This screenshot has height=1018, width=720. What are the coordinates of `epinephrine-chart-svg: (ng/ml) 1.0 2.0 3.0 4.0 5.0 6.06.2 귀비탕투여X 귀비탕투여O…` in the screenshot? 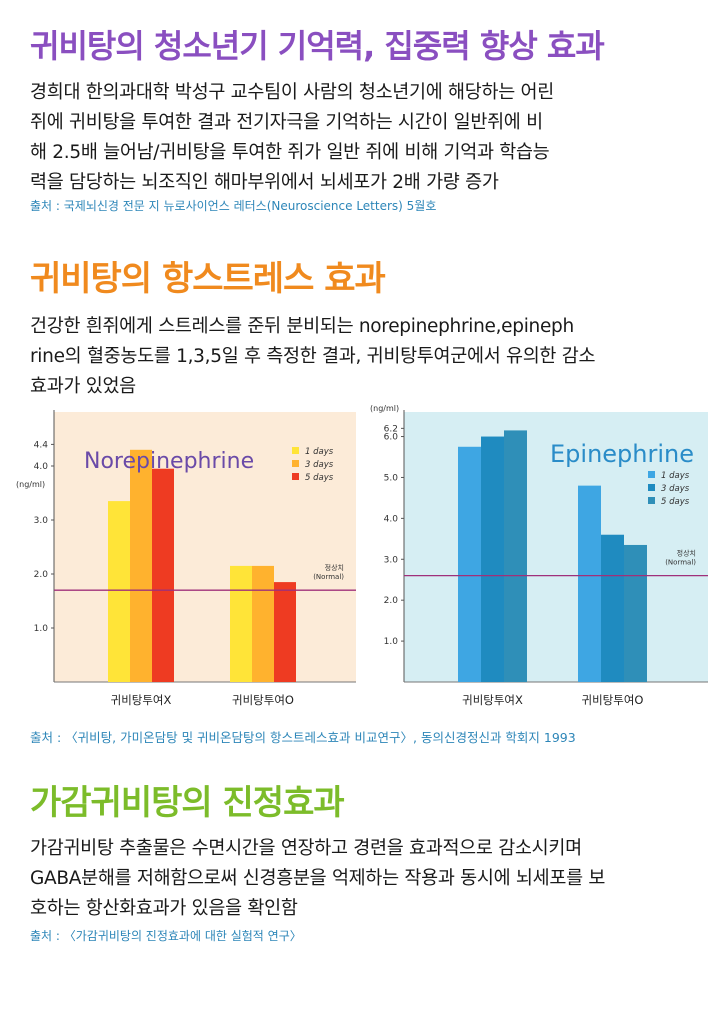 It's located at (539, 555).